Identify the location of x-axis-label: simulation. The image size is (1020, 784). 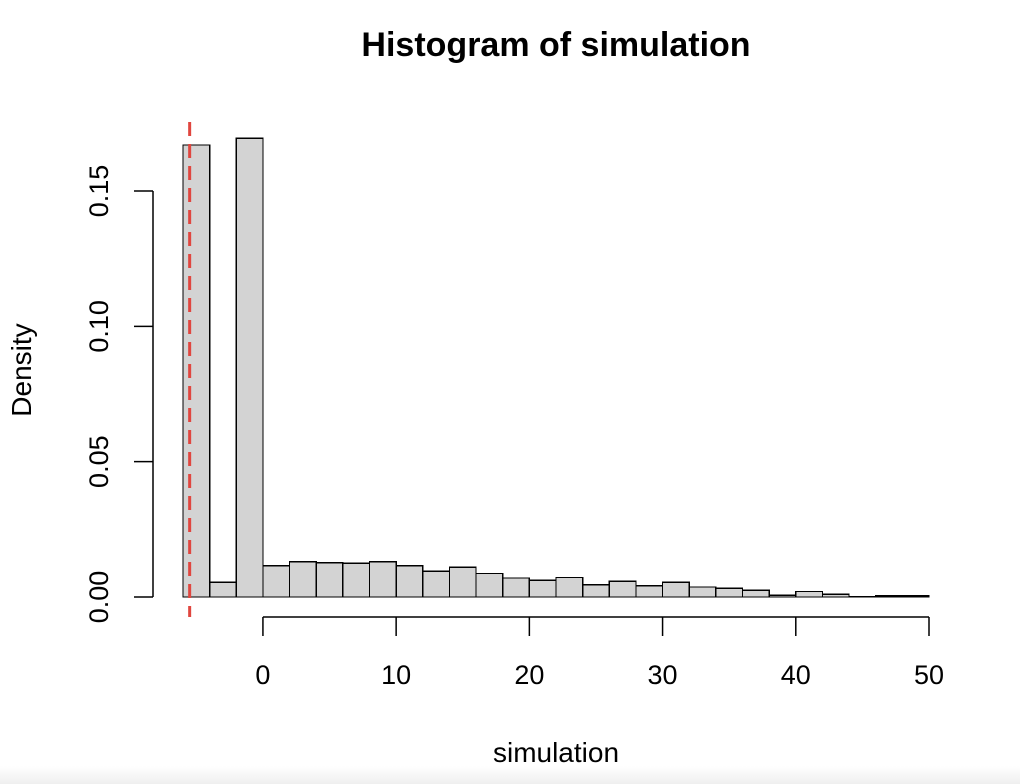
(556, 752).